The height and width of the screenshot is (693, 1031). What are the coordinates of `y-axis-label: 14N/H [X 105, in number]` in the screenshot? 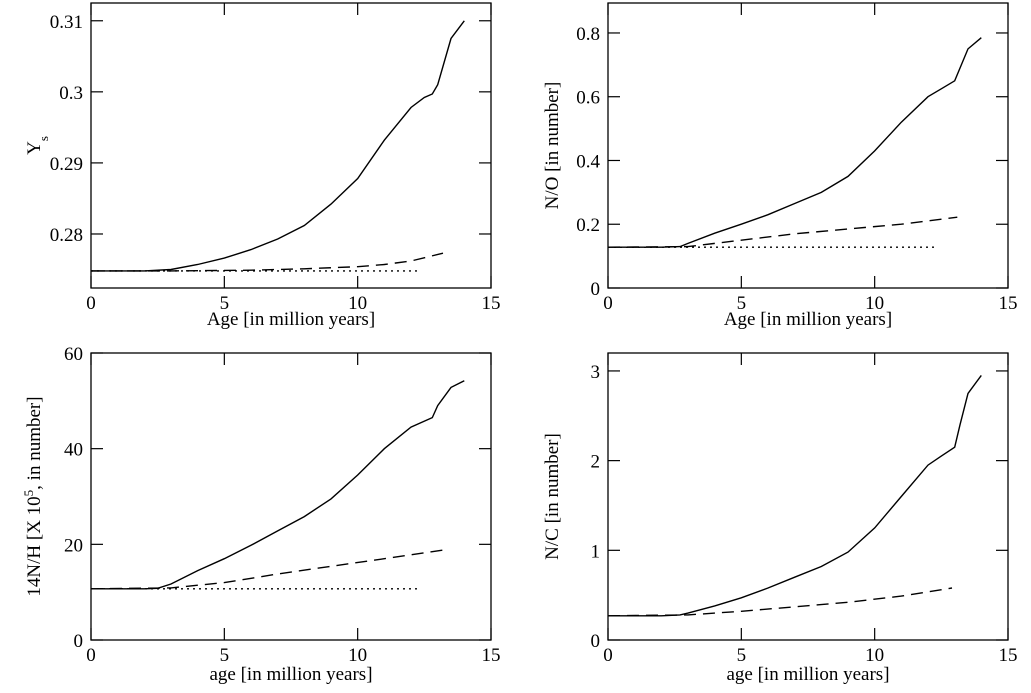 It's located at (33, 496).